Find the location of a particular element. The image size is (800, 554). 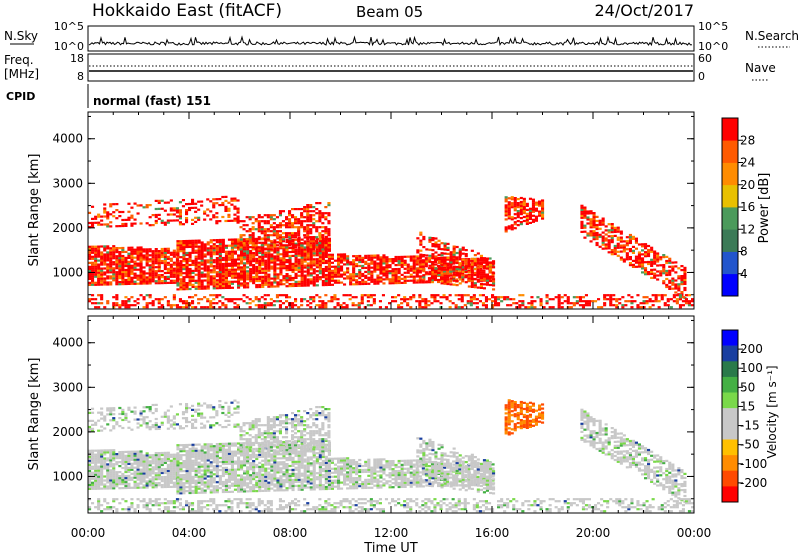

frequency-panel: Freq. [MHz] 18 8 60 0 Nave is located at coordinates (390, 67).